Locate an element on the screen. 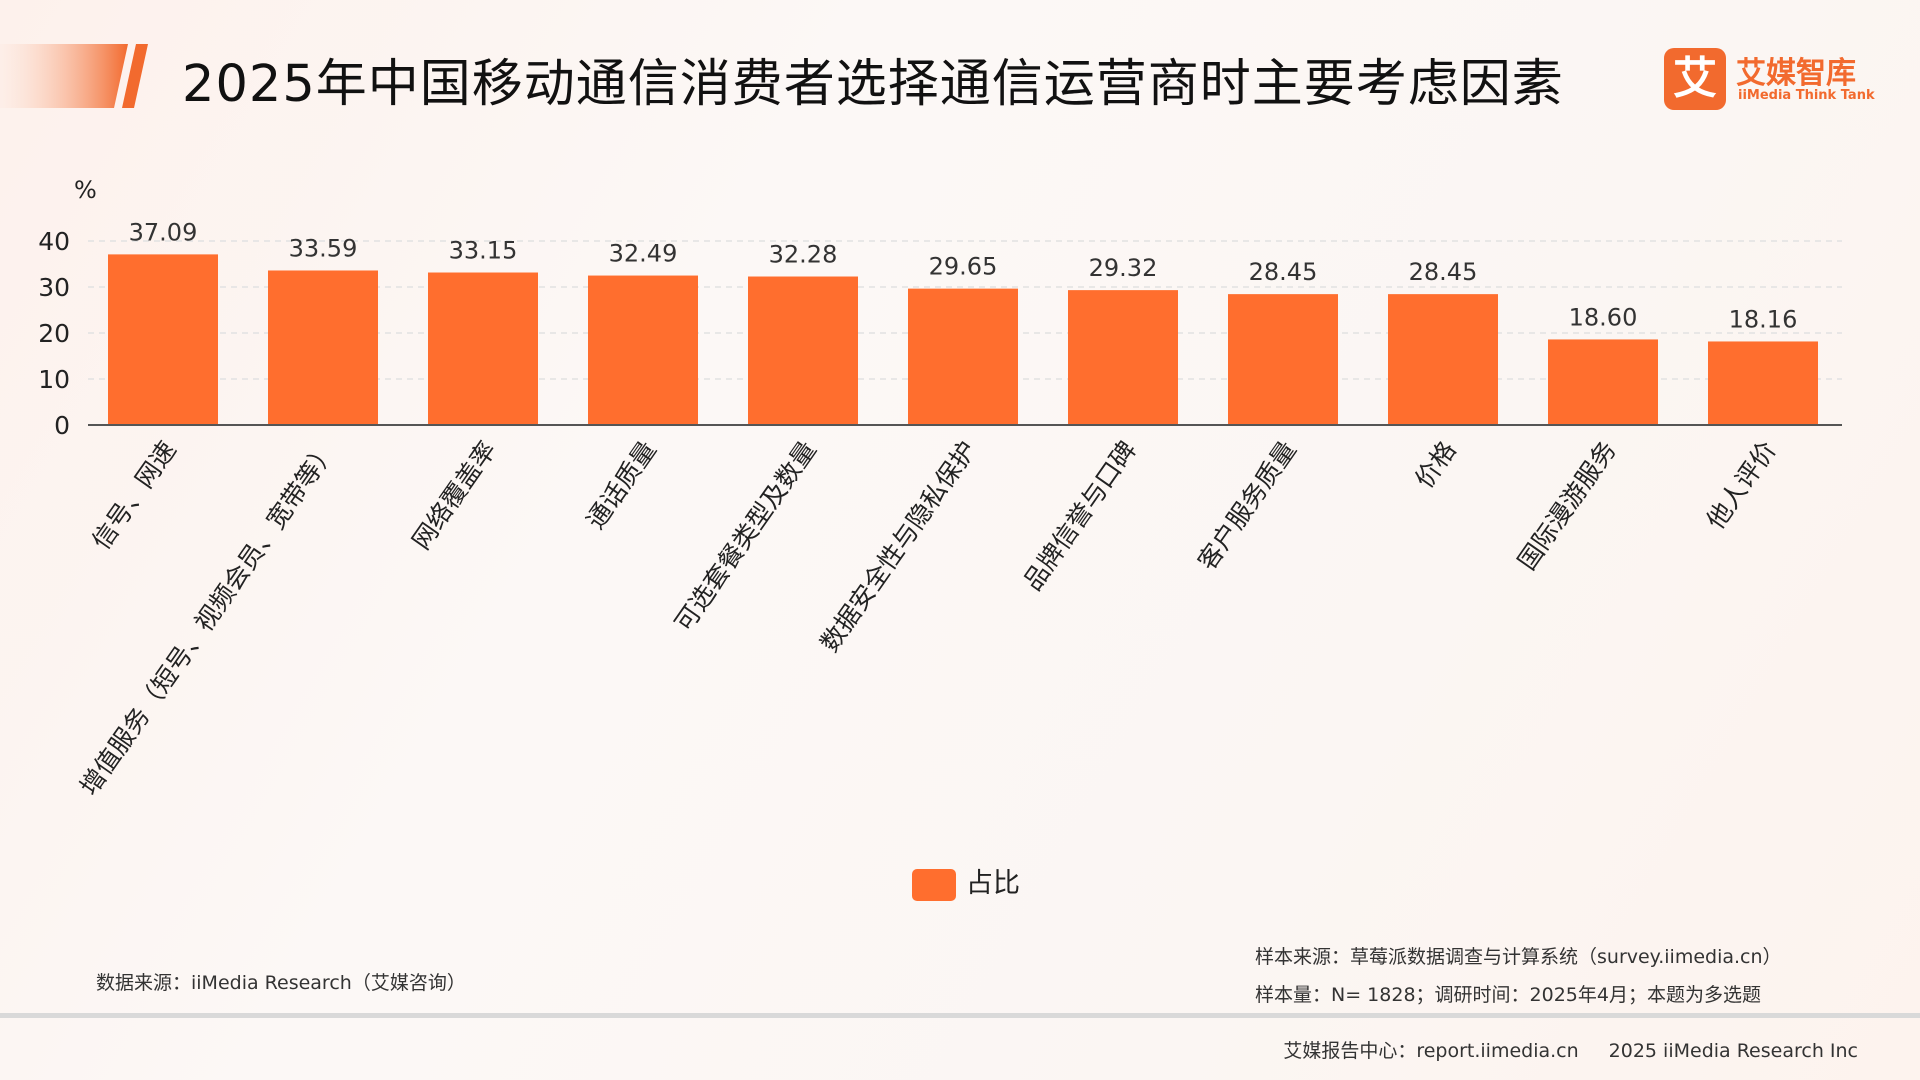  bar-value-label: 18.60 is located at coordinates (1603, 317).